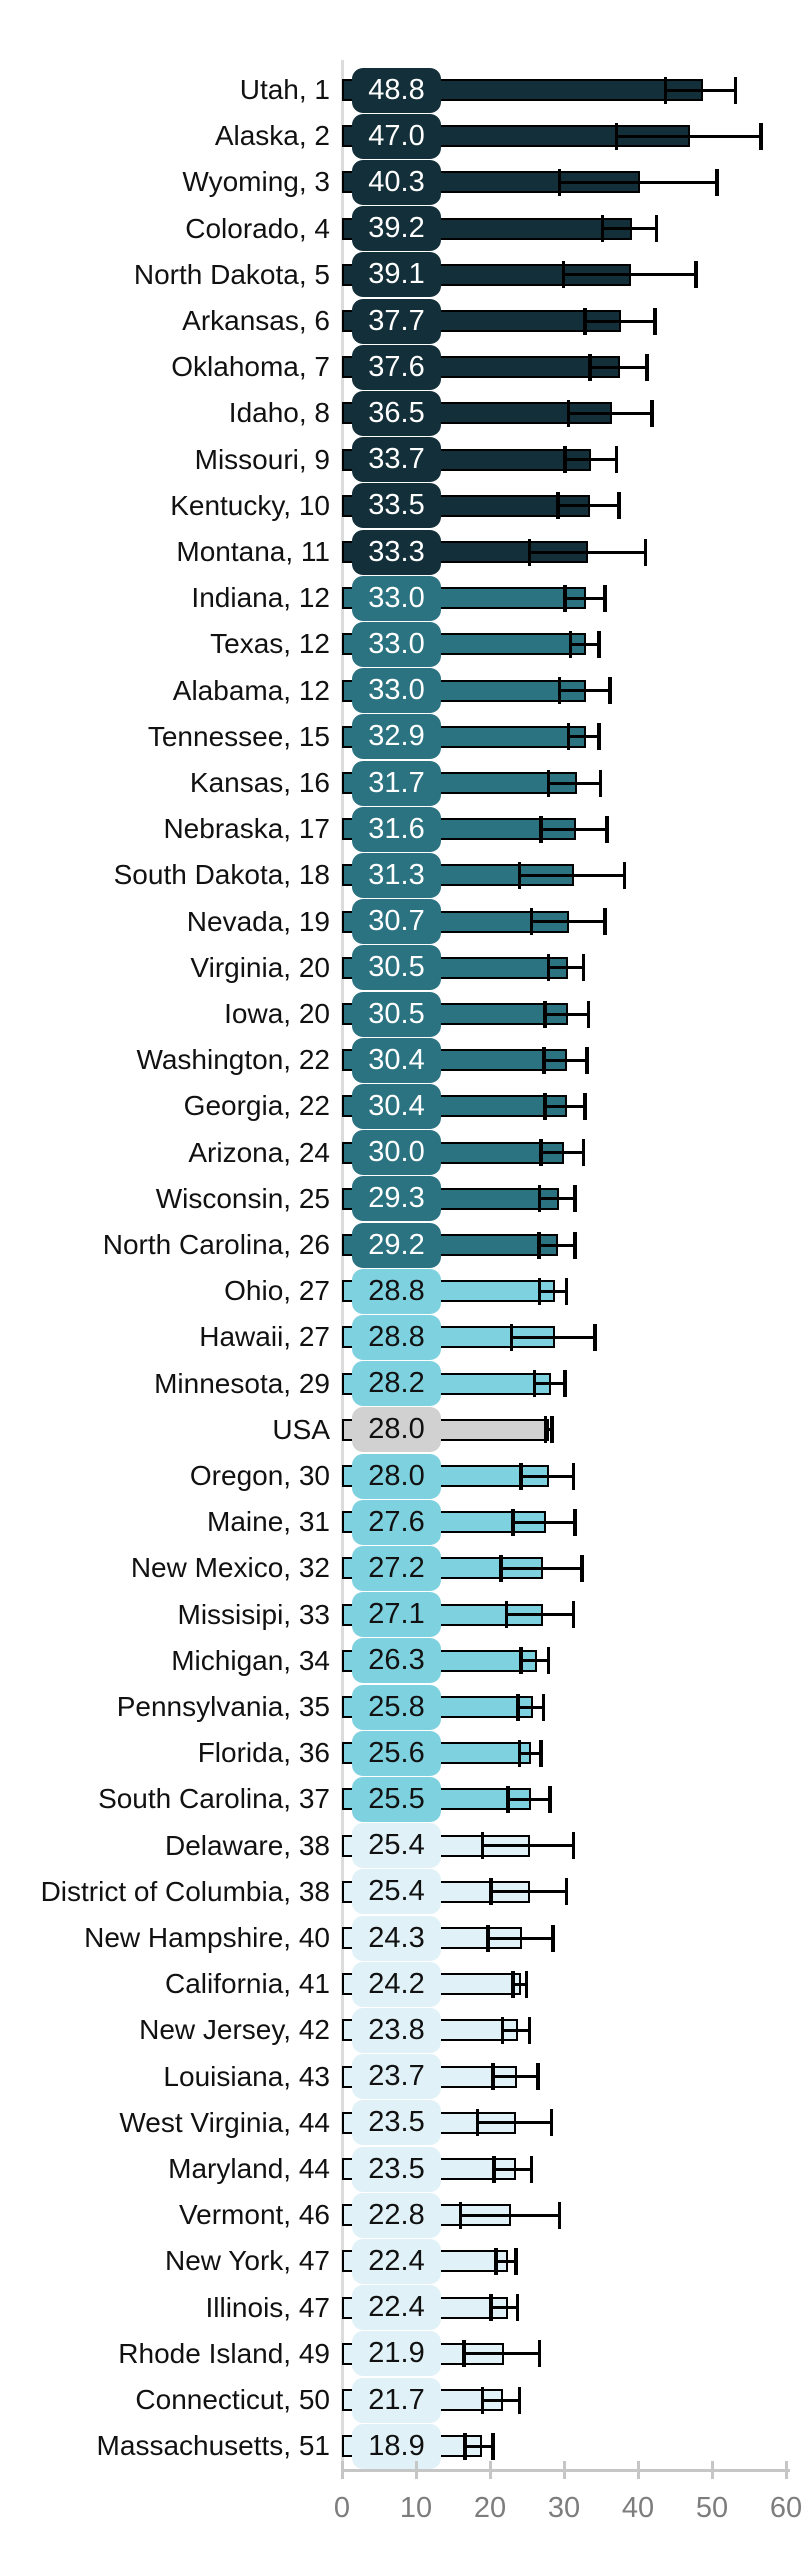 This screenshot has width=810, height=2560. Describe the element at coordinates (416, 2508) in the screenshot. I see `x-tick-label: 10` at that location.